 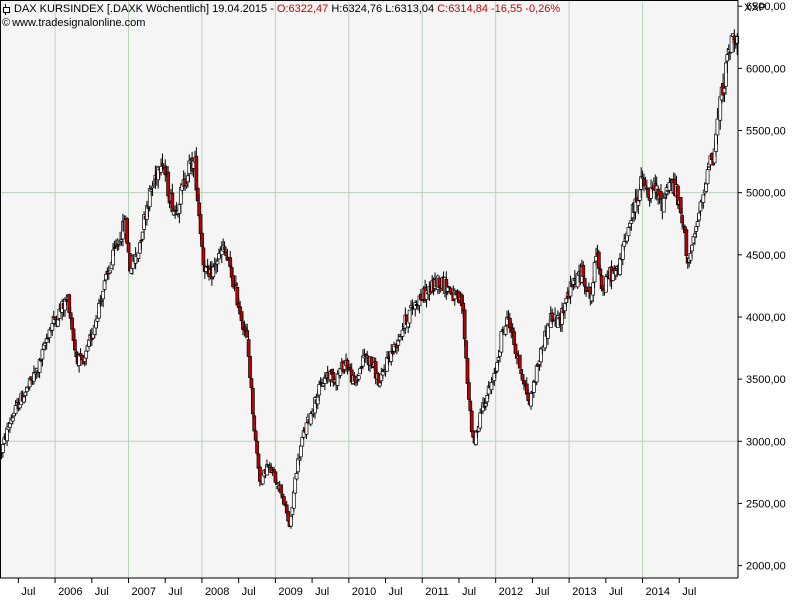 What do you see at coordinates (766, 442) in the screenshot?
I see `y-tick-label: 3000,00` at bounding box center [766, 442].